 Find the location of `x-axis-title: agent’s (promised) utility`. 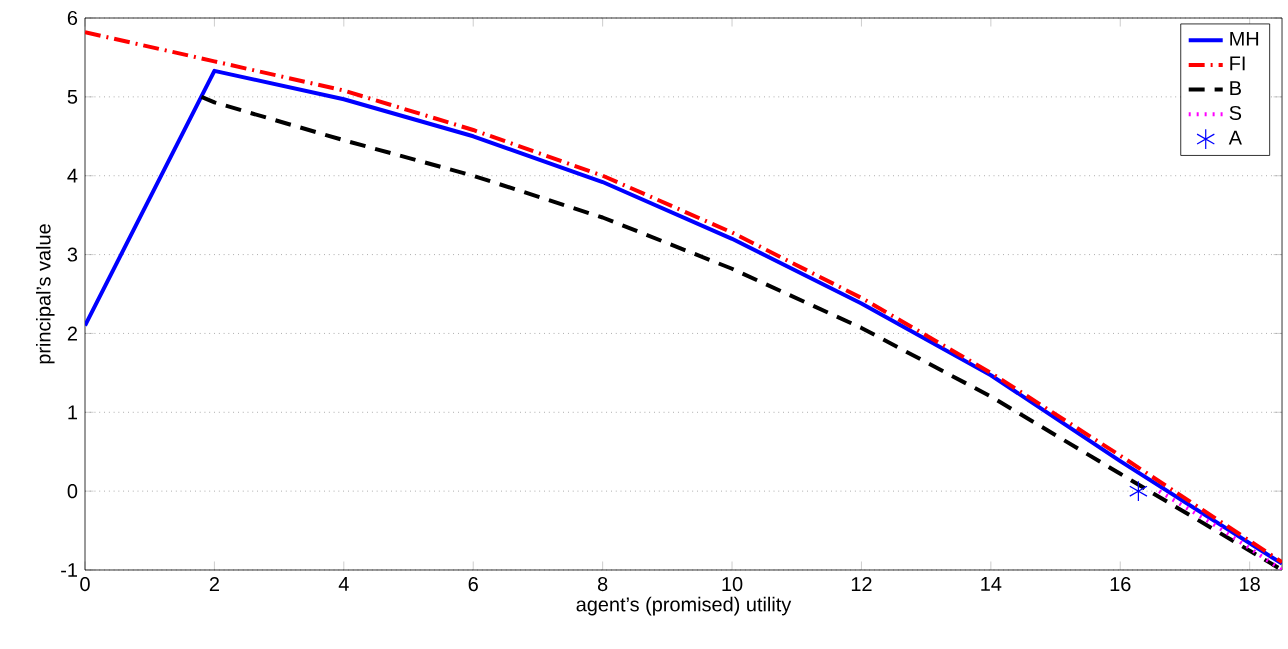

x-axis-title: agent’s (promised) utility is located at coordinates (684, 606).